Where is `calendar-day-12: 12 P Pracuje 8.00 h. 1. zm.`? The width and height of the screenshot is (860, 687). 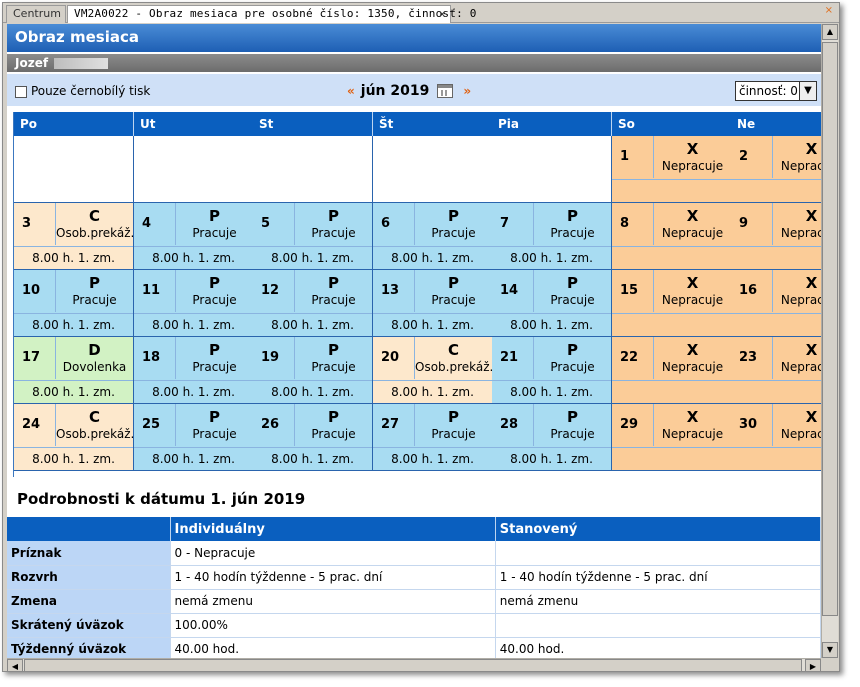
calendar-day-12: 12 P Pracuje 8.00 h. 1. zm. is located at coordinates (313, 303).